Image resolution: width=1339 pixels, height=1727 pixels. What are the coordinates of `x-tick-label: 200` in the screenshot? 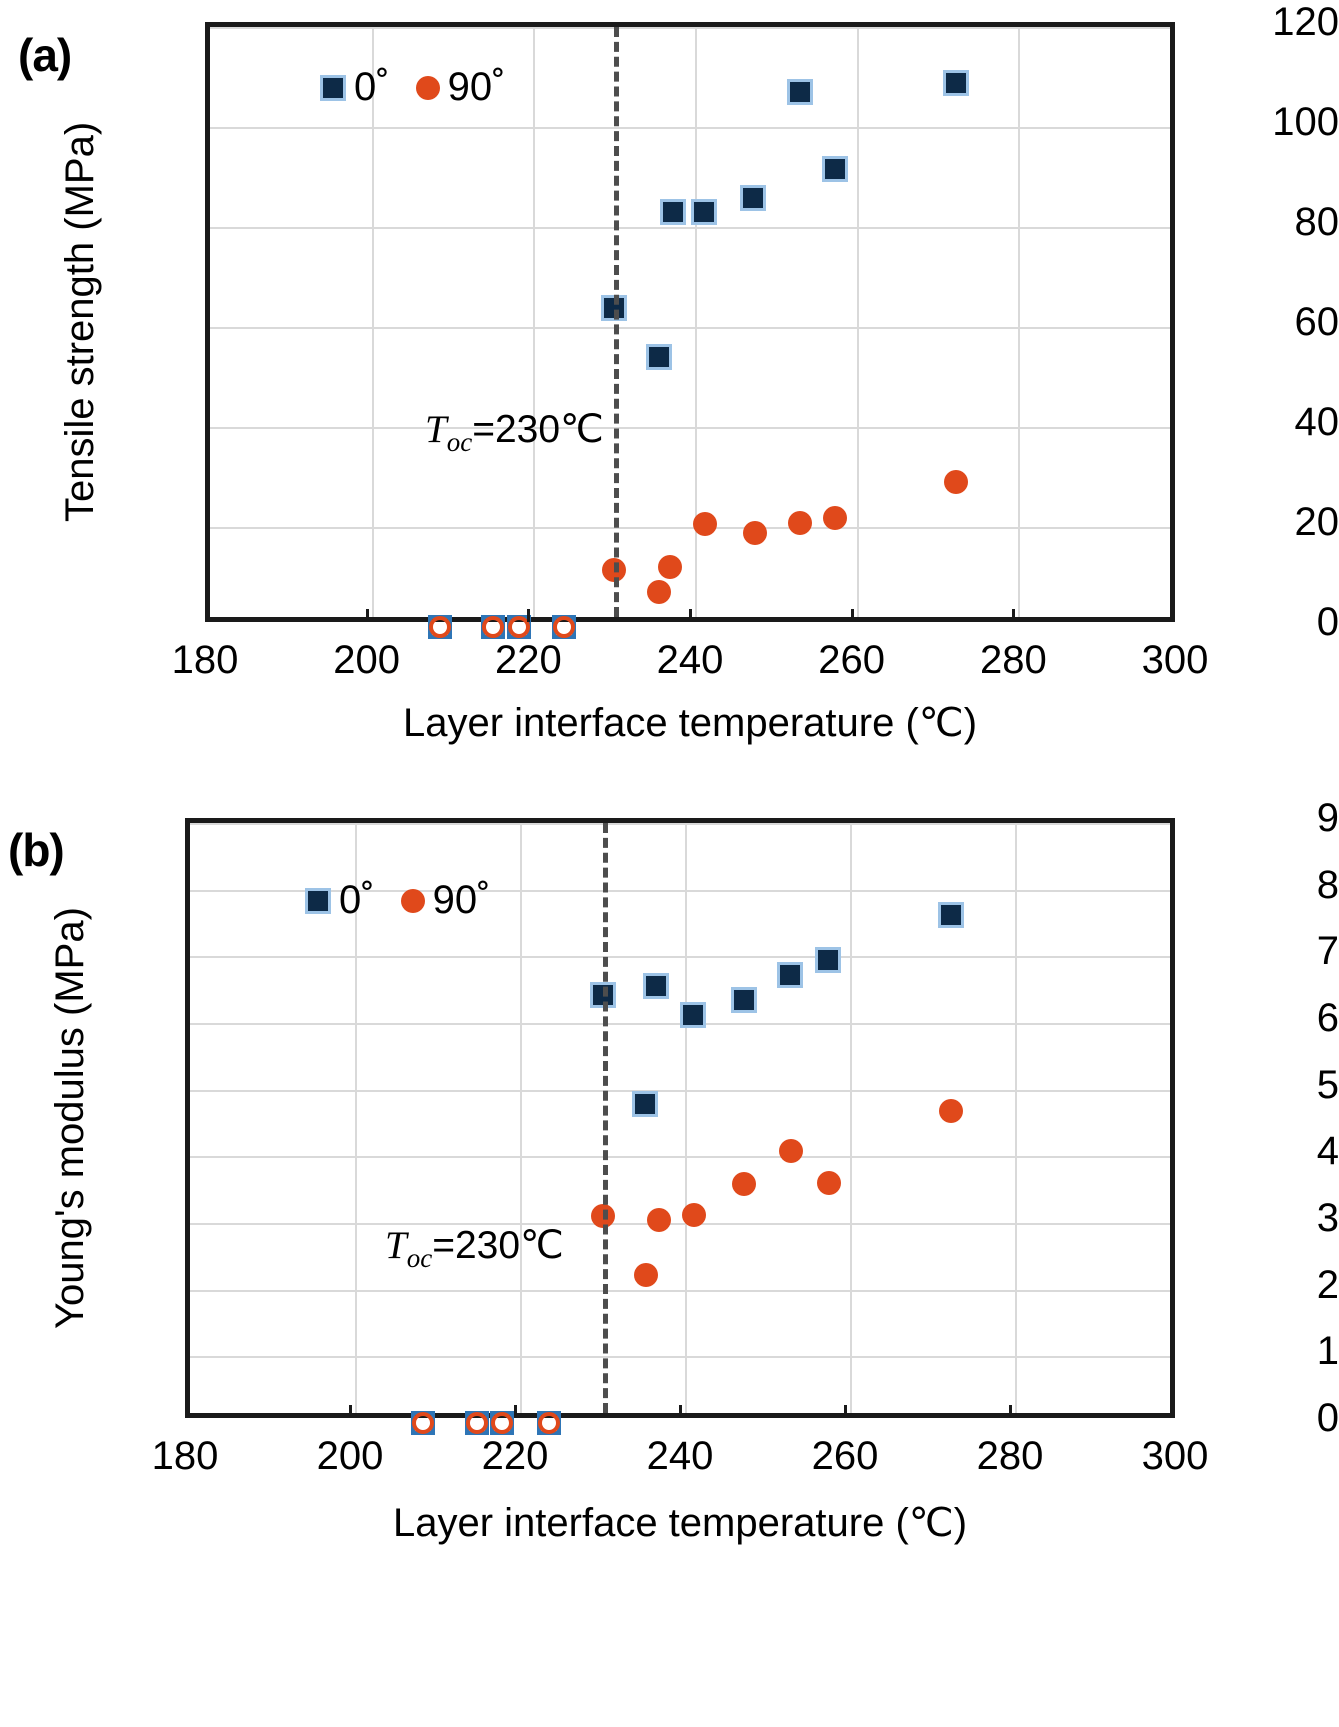 It's located at (350, 1456).